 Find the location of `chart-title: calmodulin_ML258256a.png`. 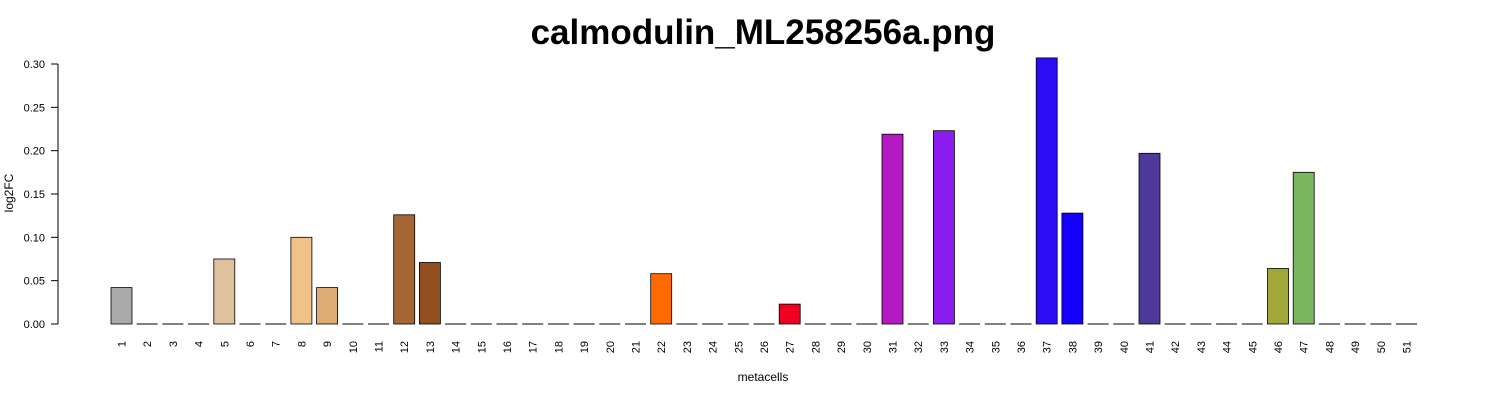

chart-title: calmodulin_ML258256a.png is located at coordinates (763, 32).